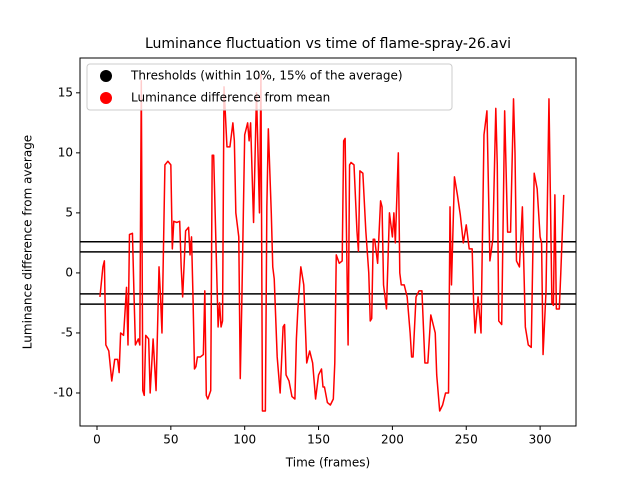  What do you see at coordinates (466, 440) in the screenshot?
I see `x-tick-label: 250` at bounding box center [466, 440].